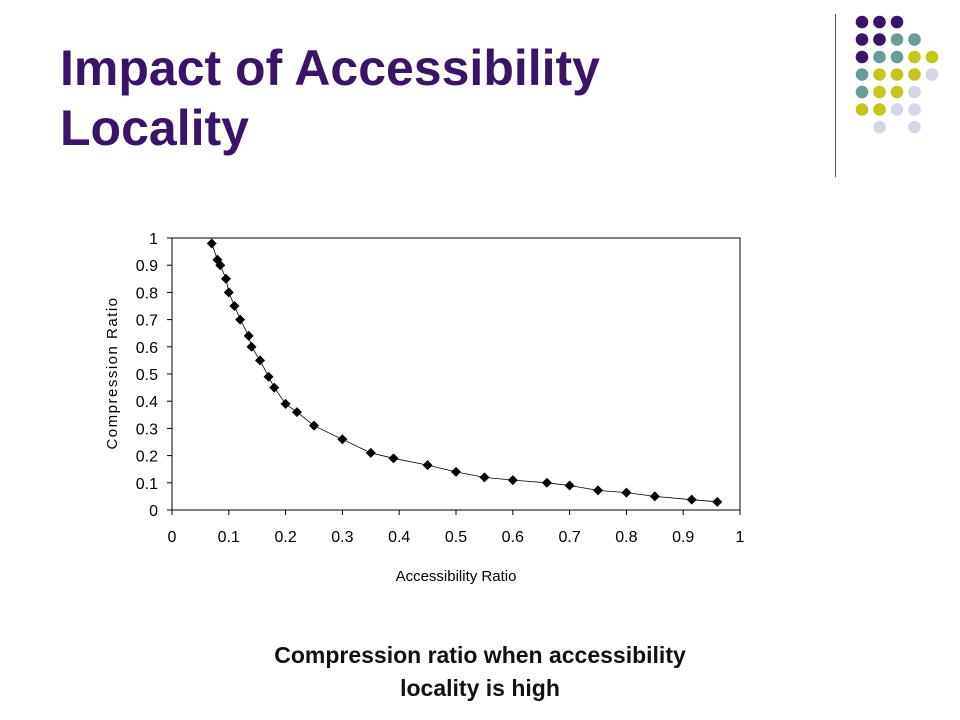 The image size is (960, 720). Describe the element at coordinates (147, 402) in the screenshot. I see `y-tick-label: 0.4` at that location.